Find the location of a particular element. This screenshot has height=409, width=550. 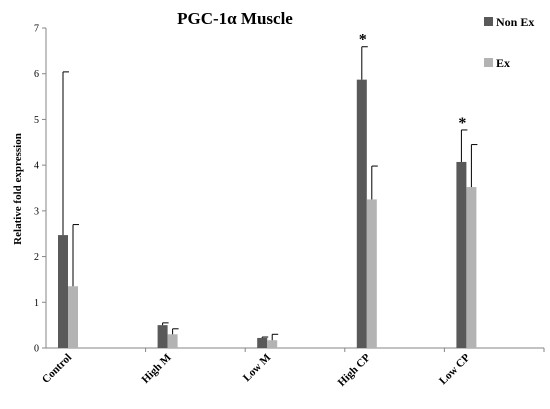

y-tick-label: 6 is located at coordinates (36, 74).